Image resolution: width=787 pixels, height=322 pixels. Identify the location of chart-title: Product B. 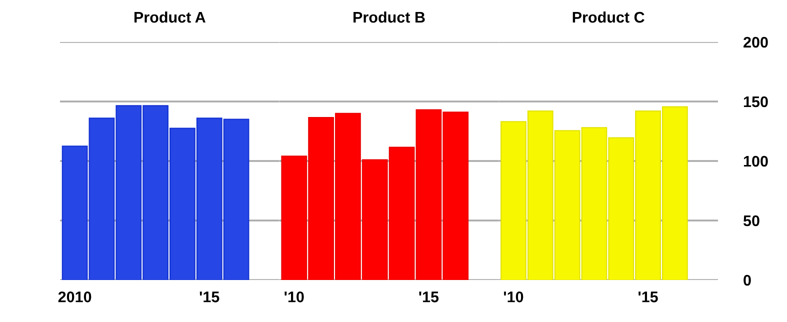
(389, 17).